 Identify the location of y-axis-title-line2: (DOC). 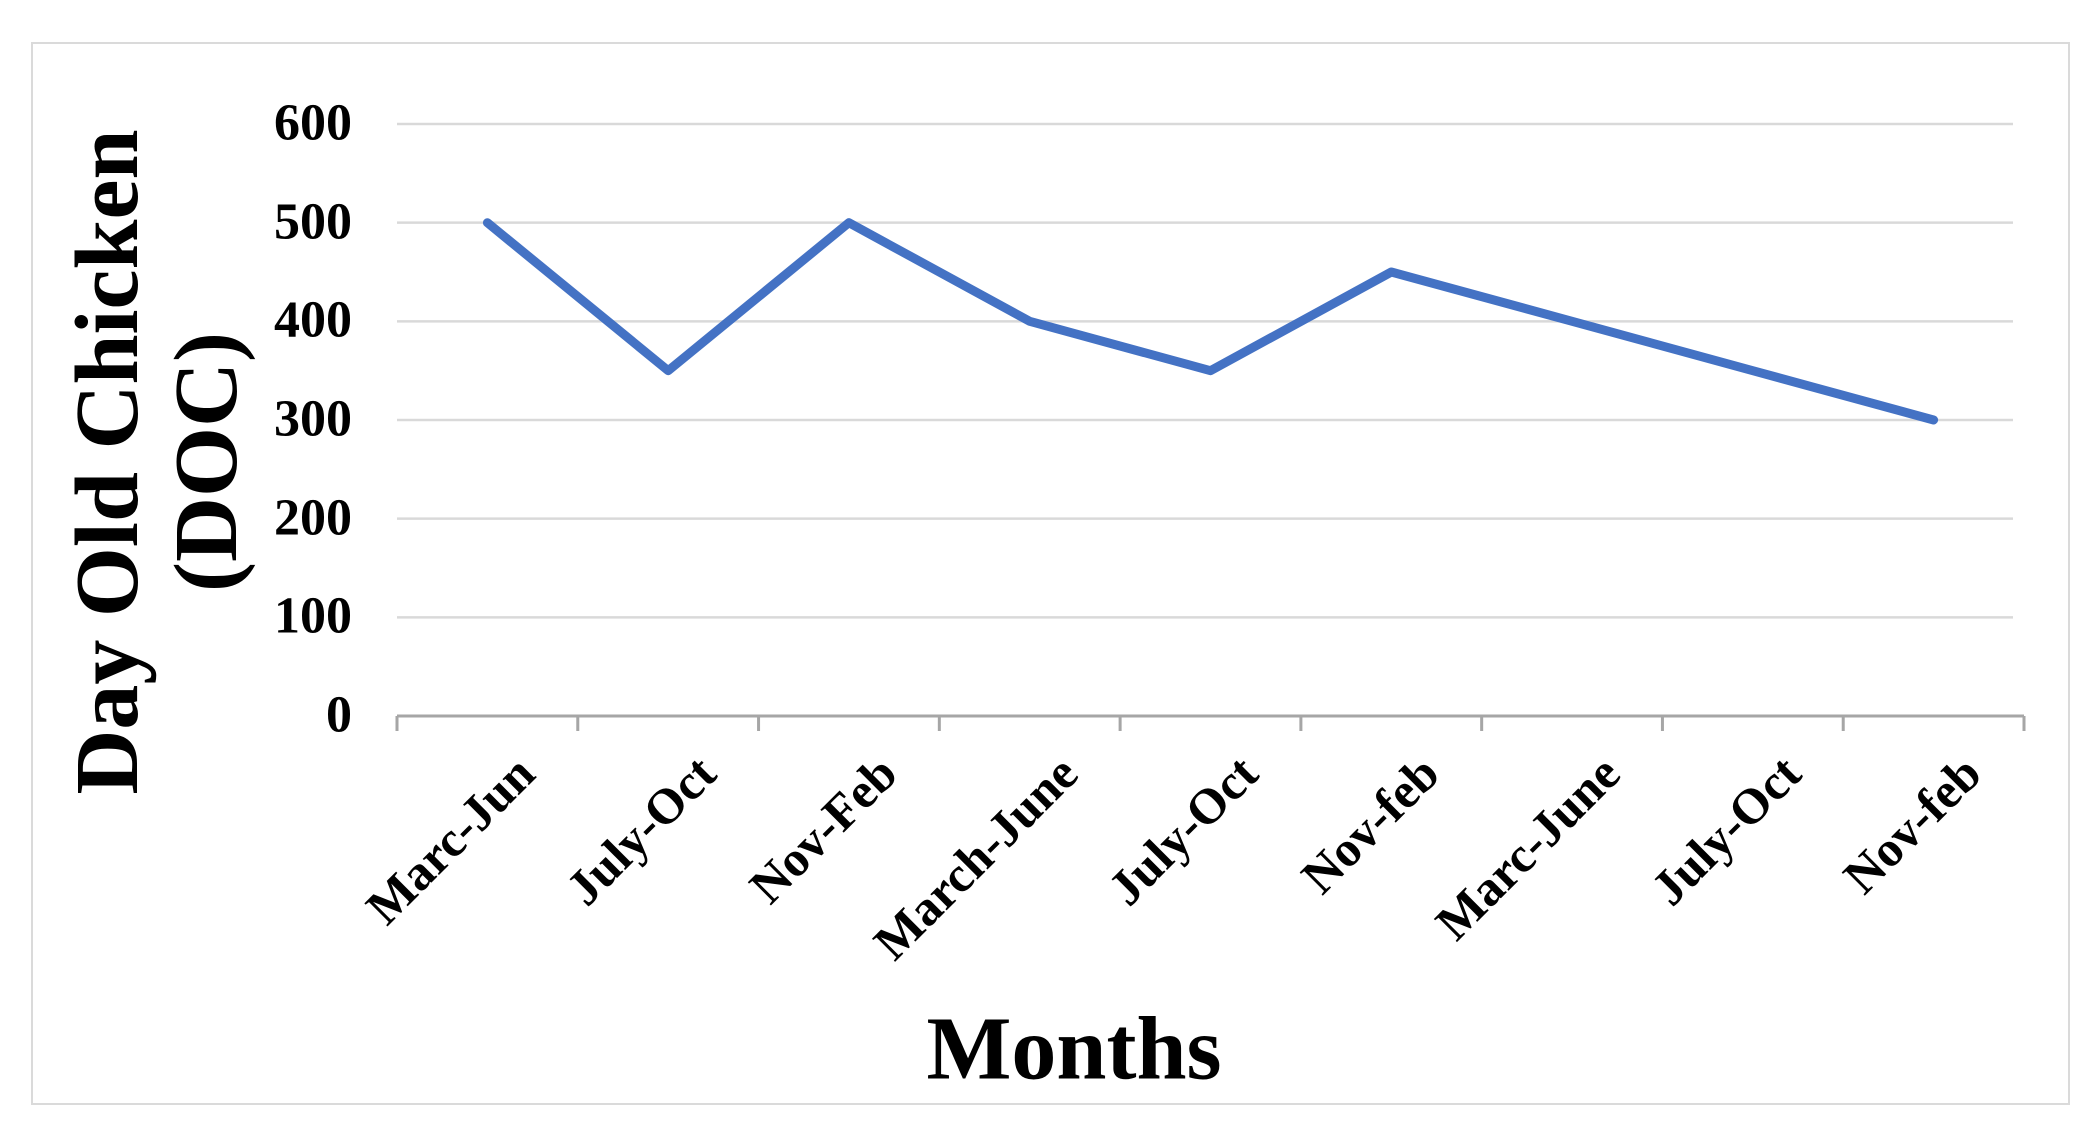
(206, 462).